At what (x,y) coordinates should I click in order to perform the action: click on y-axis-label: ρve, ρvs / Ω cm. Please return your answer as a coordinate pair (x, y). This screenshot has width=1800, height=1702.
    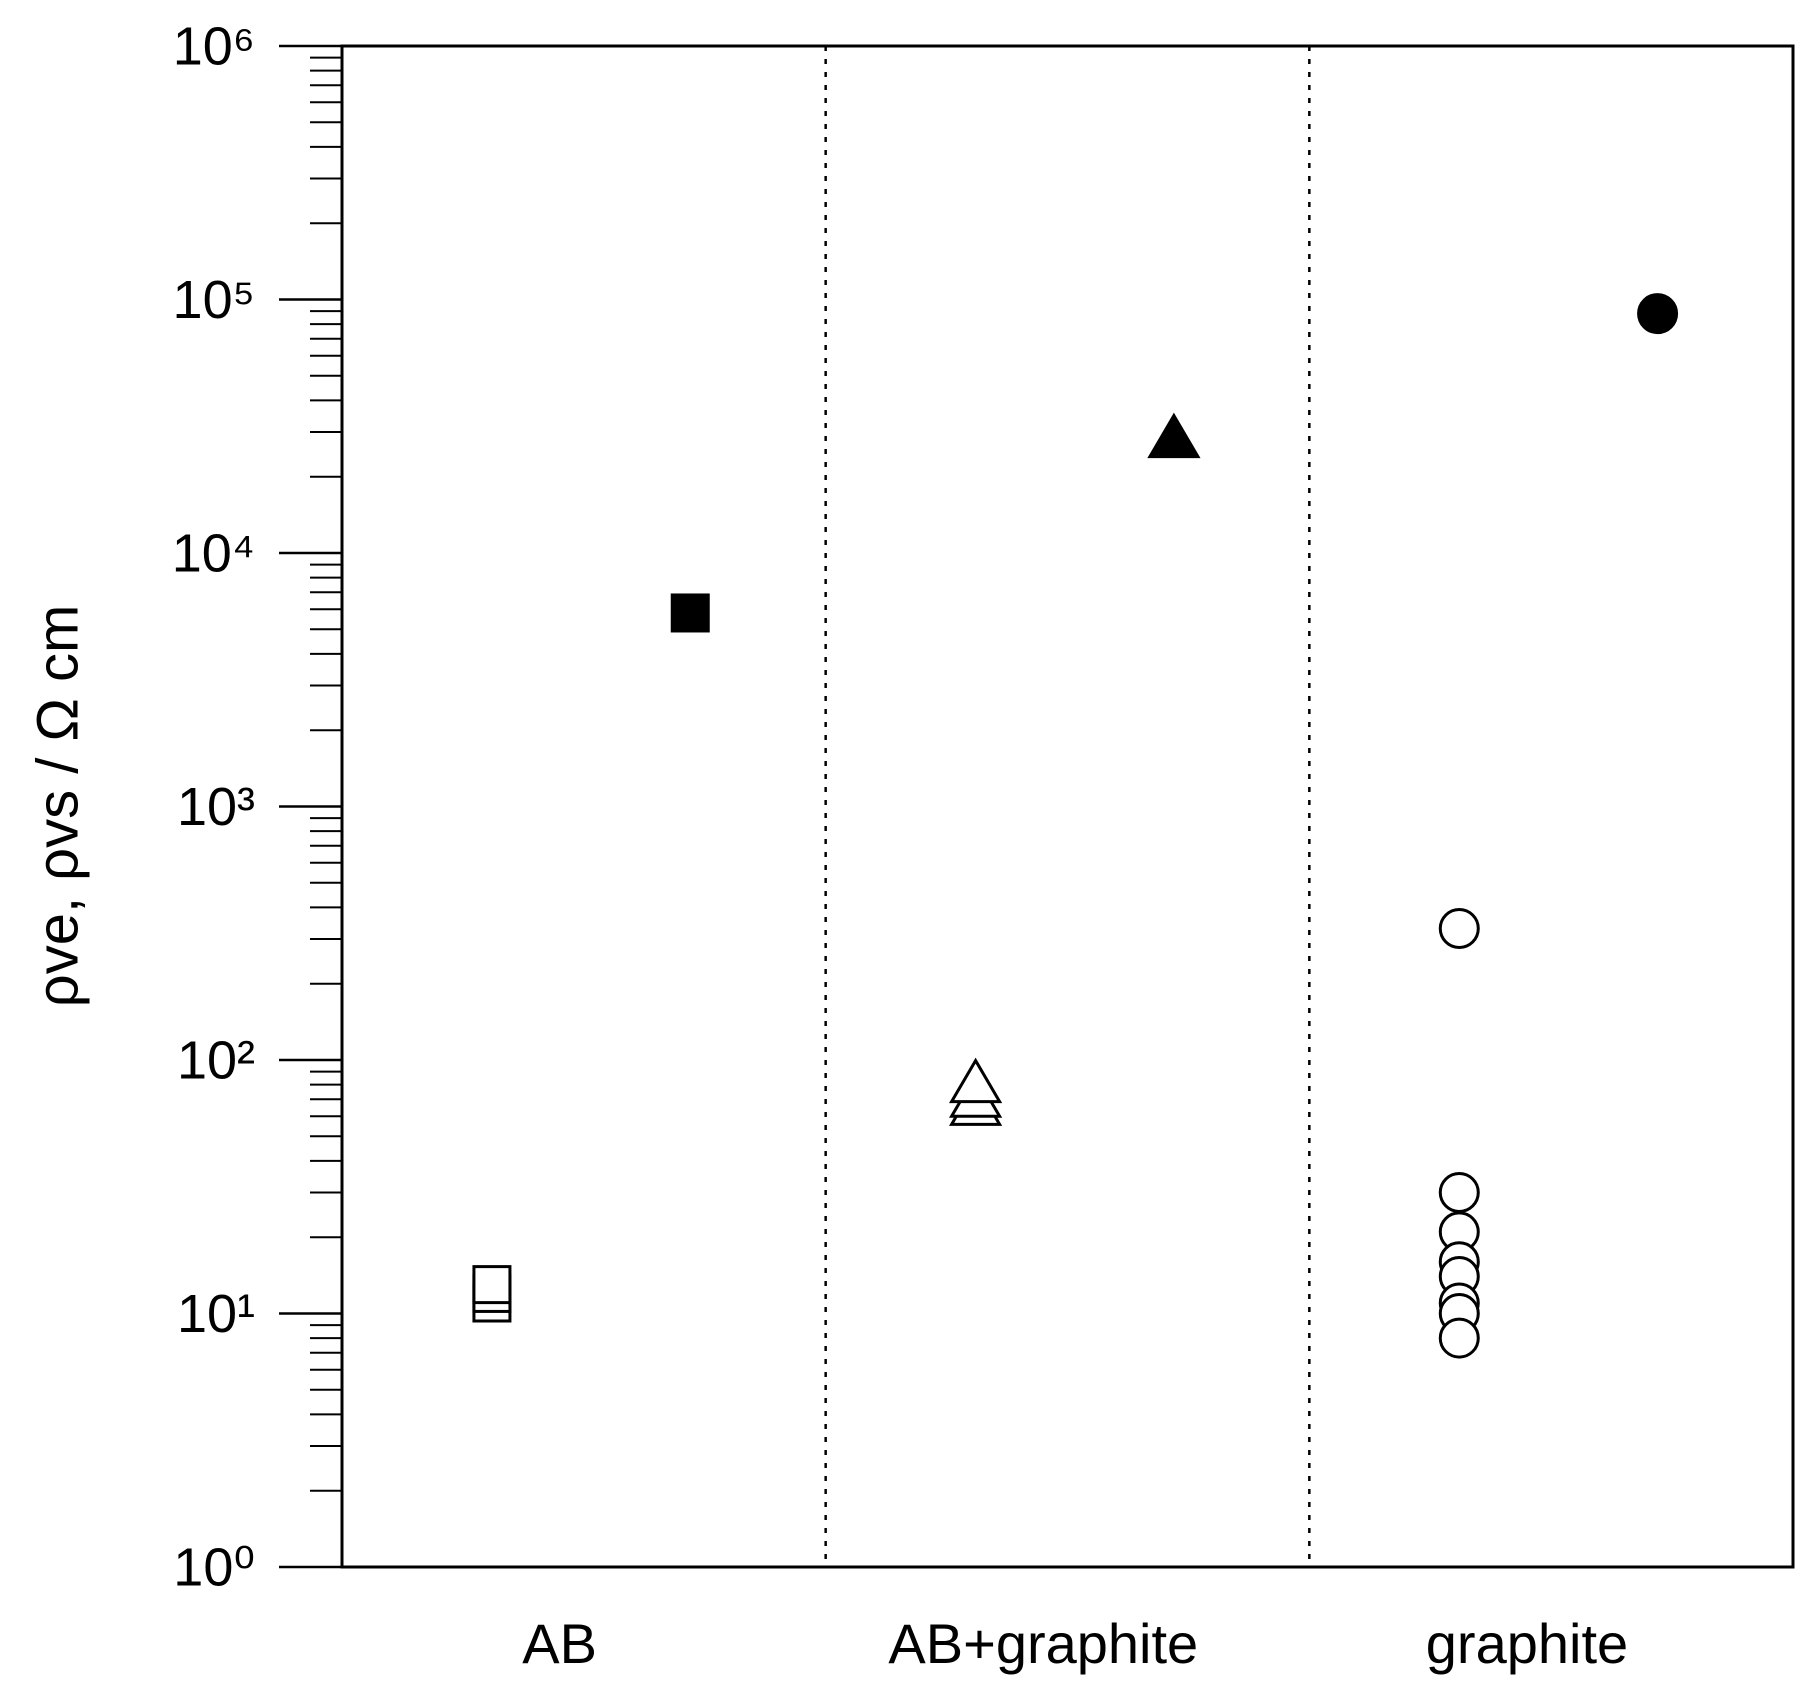
    Looking at the image, I should click on (57, 806).